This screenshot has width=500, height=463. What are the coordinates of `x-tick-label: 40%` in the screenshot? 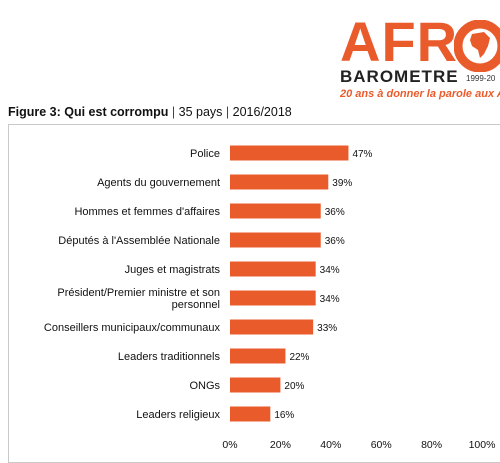 It's located at (330, 445).